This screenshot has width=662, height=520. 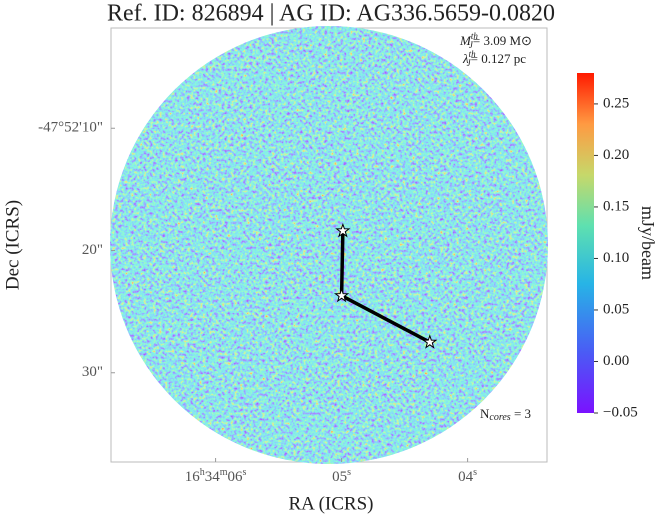 What do you see at coordinates (70, 128) in the screenshot?
I see `y-tick-label: -47°52'10"` at bounding box center [70, 128].